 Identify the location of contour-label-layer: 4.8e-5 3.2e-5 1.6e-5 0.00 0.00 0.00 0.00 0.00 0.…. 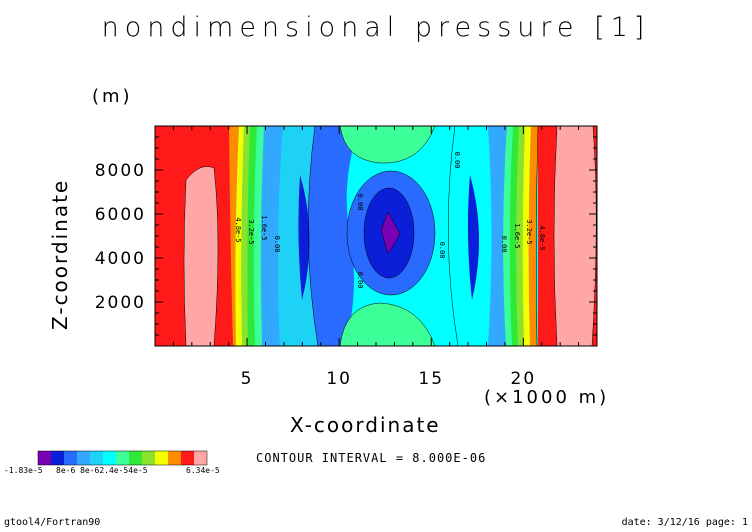
(390, 220).